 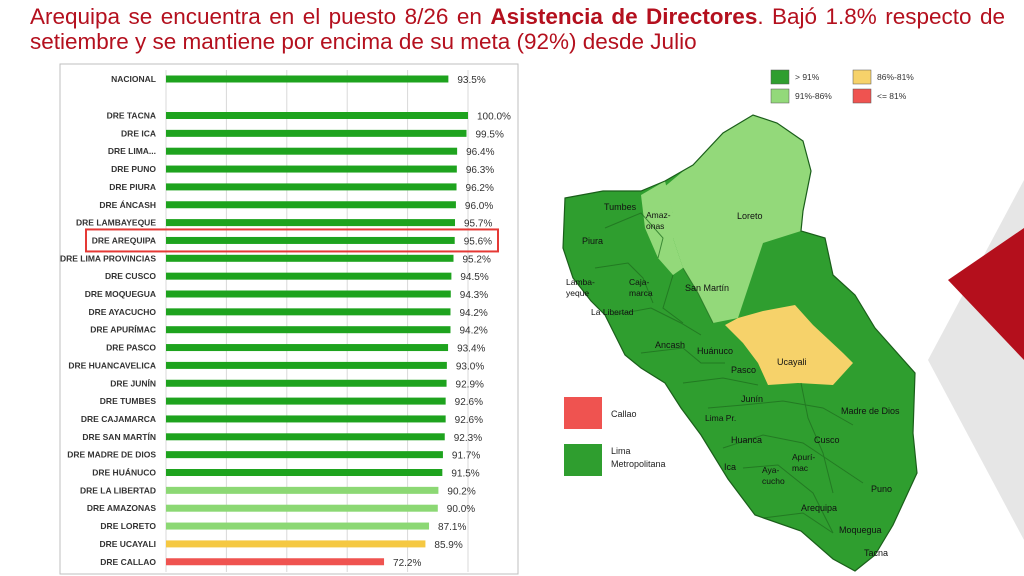 What do you see at coordinates (461, 491) in the screenshot?
I see `value-label: 90.2%` at bounding box center [461, 491].